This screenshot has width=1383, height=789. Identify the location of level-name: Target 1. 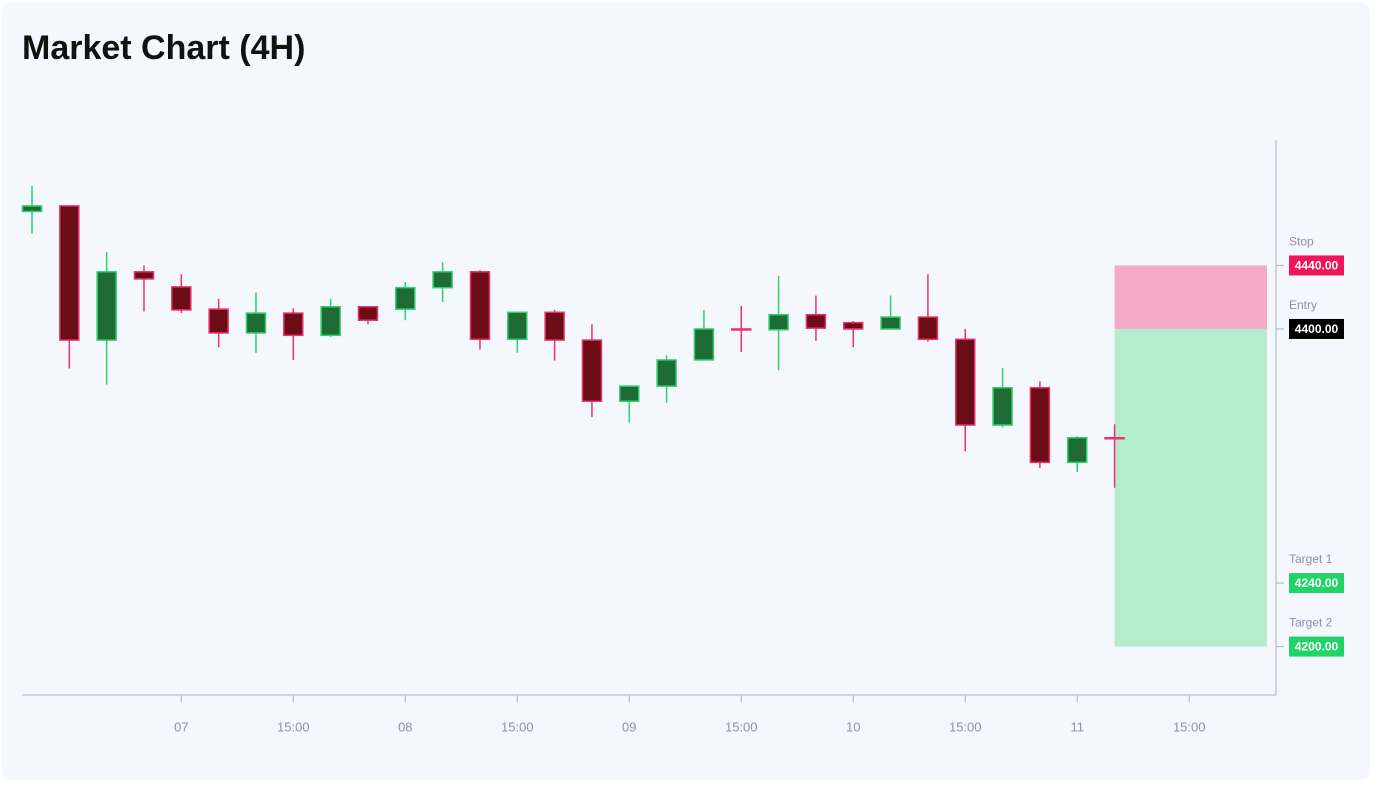
(1311, 559).